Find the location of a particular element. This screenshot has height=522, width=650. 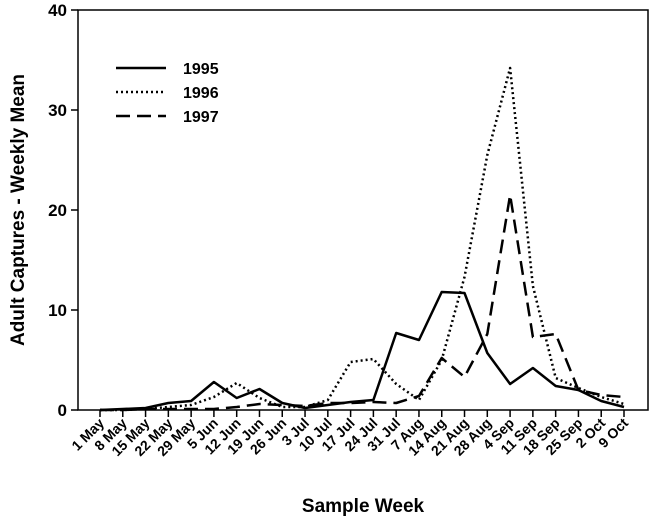

y-tick-label: 0 is located at coordinates (62, 410).